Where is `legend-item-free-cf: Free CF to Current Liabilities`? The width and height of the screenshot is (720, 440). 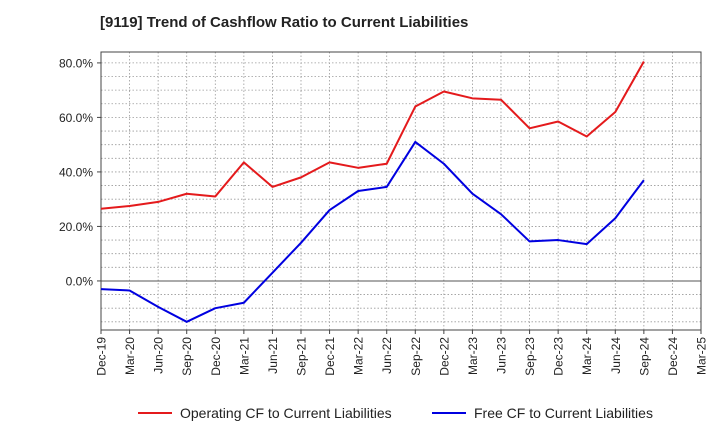
legend-item-free-cf: Free CF to Current Liabilities is located at coordinates (542, 413).